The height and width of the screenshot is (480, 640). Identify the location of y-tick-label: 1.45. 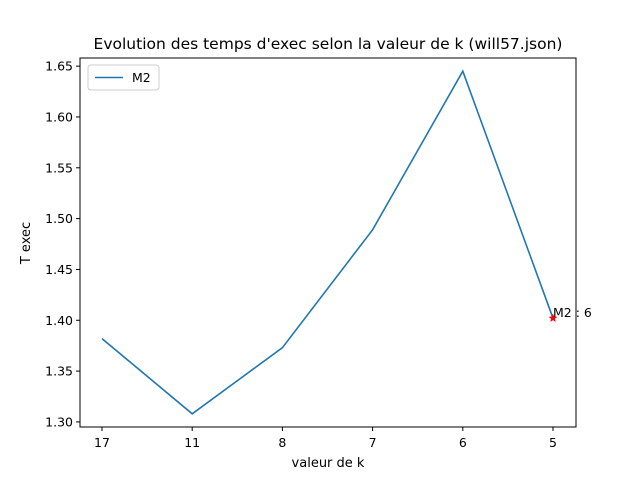
(59, 269).